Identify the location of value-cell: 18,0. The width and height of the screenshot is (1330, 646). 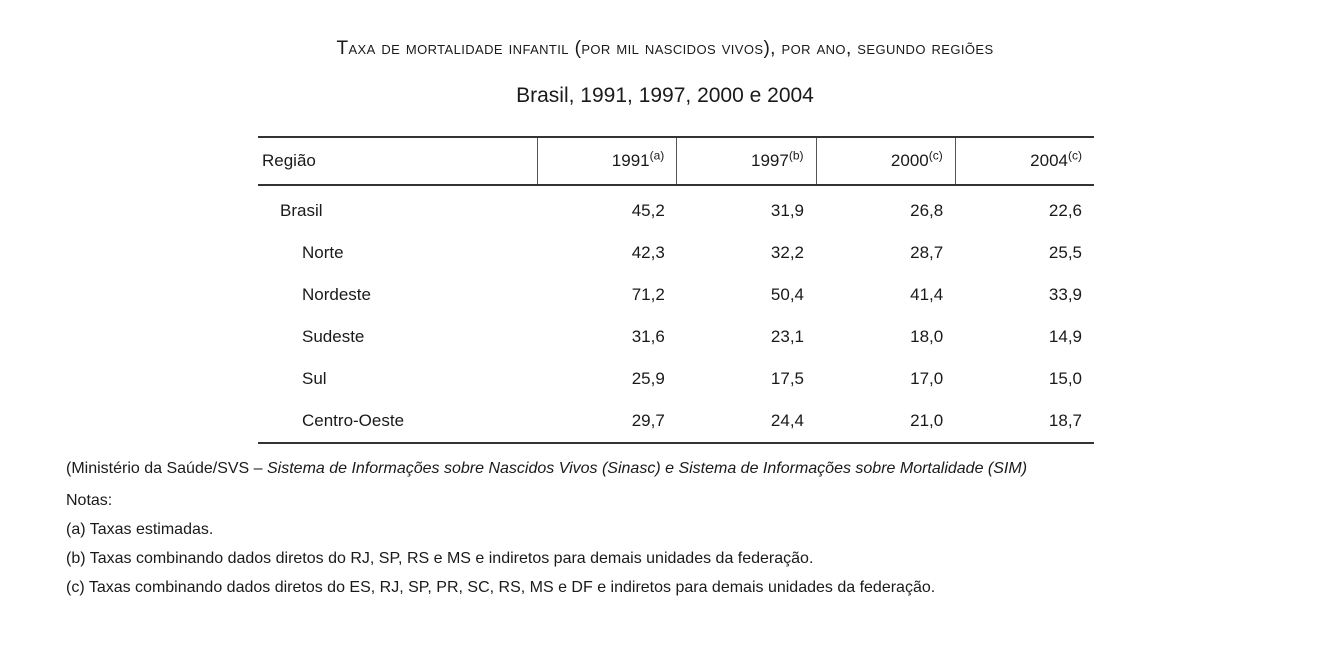
(927, 336).